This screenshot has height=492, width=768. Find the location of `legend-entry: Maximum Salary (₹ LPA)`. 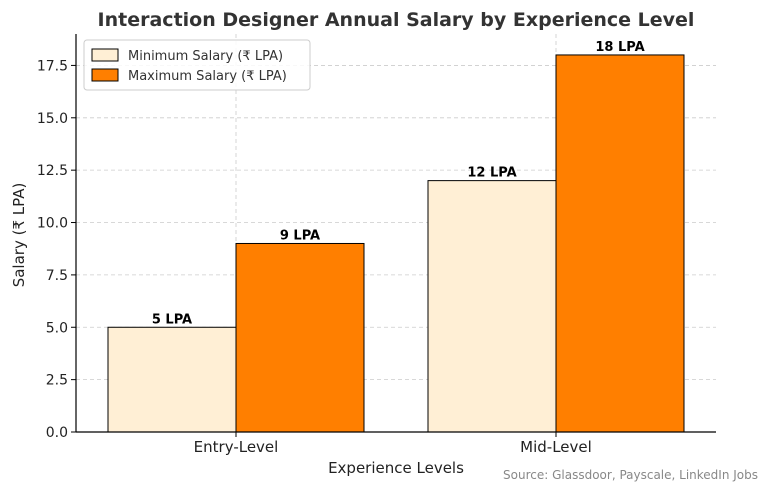

legend-entry: Maximum Salary (₹ LPA) is located at coordinates (207, 76).